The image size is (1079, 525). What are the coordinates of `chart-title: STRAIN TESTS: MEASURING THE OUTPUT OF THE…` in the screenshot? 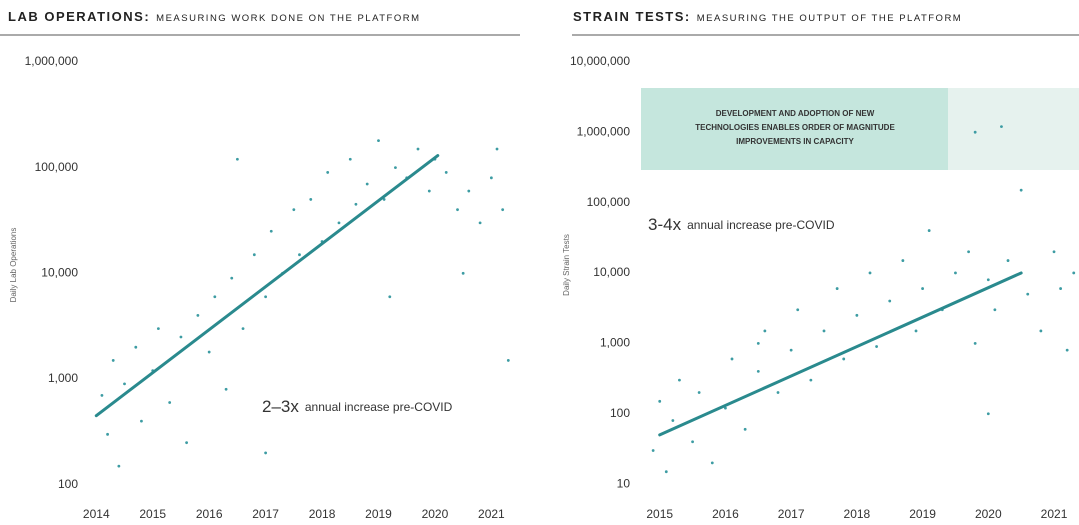 It's located at (767, 16).